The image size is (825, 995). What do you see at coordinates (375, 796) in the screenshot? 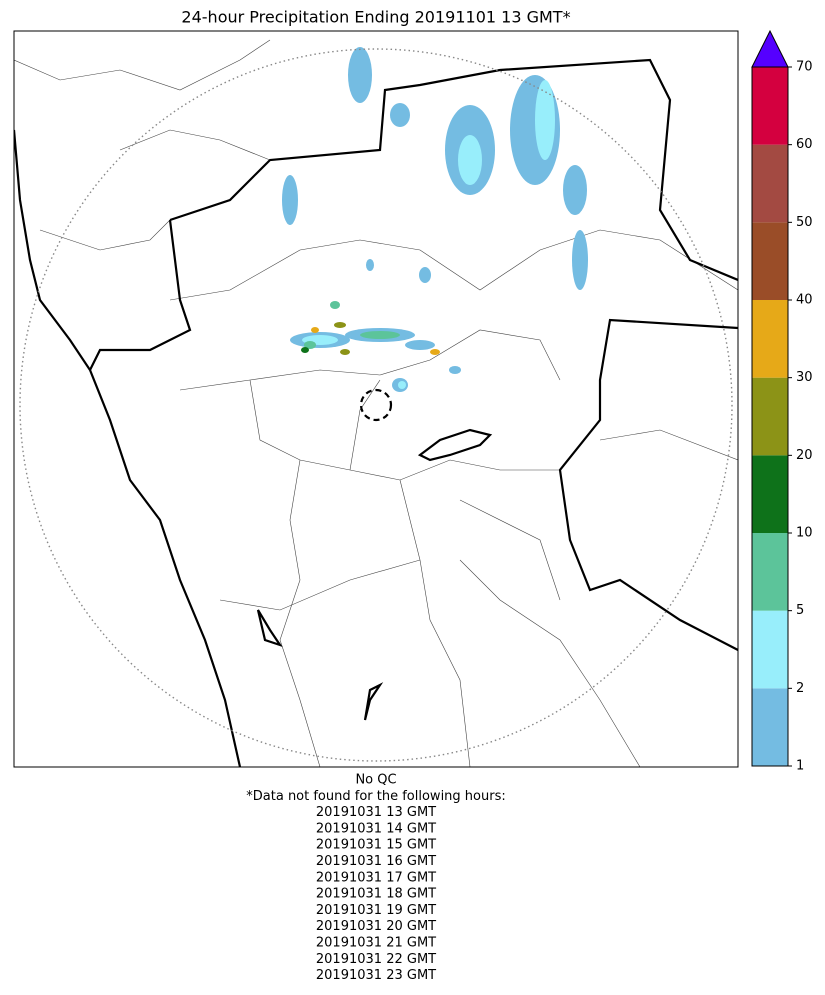
I see `note-header: *Data not found for the following hours:` at bounding box center [375, 796].